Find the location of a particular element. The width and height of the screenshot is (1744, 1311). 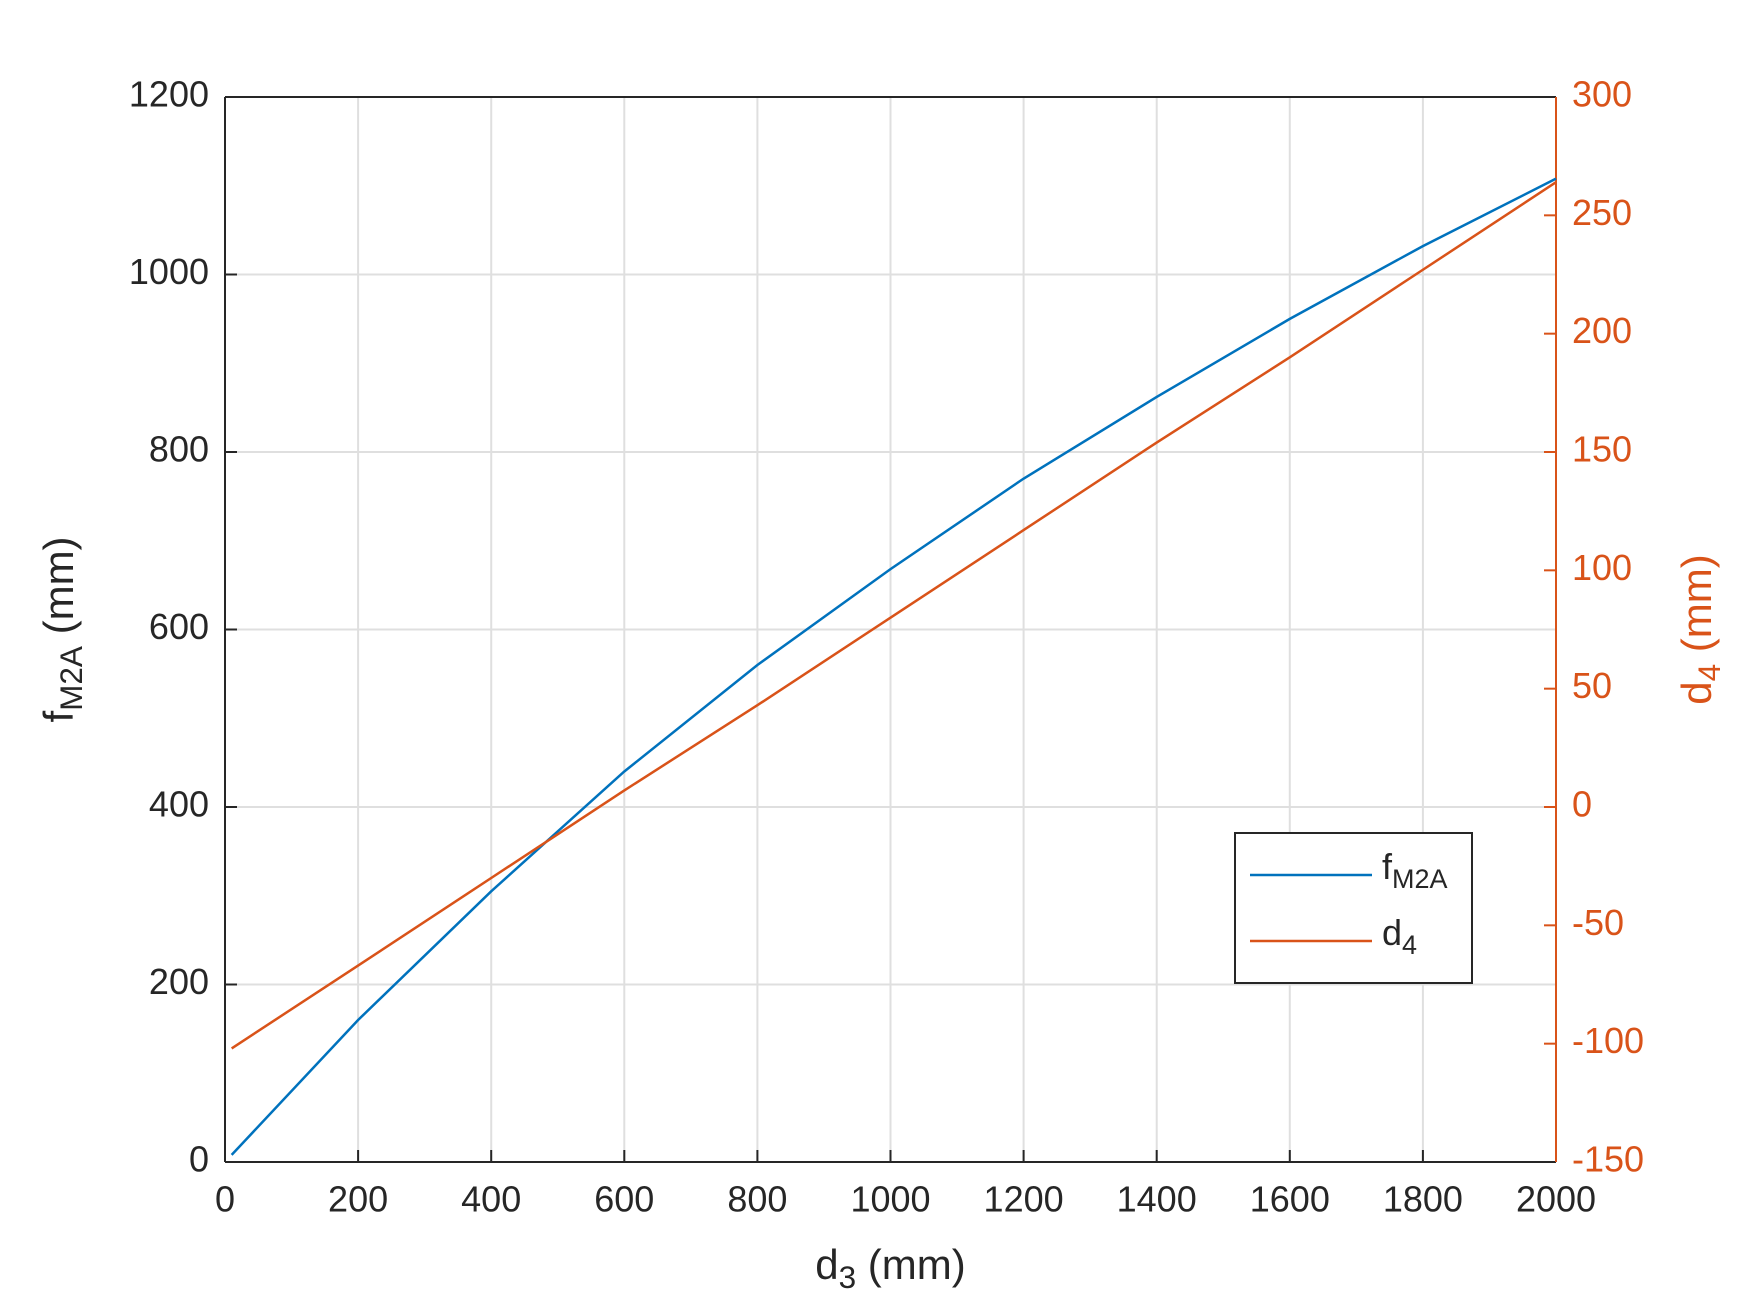

y-tick-label: 600 is located at coordinates (179, 626).